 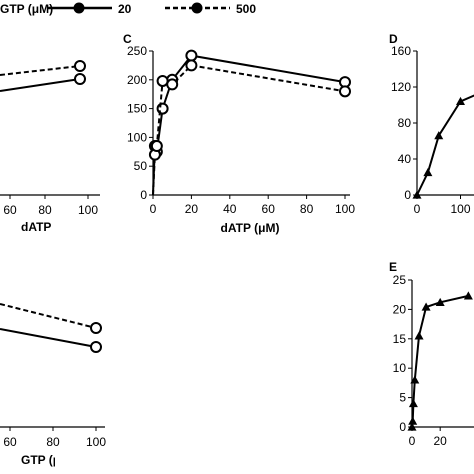 I want to click on panel-b-series-20-line, so click(x=40, y=85).